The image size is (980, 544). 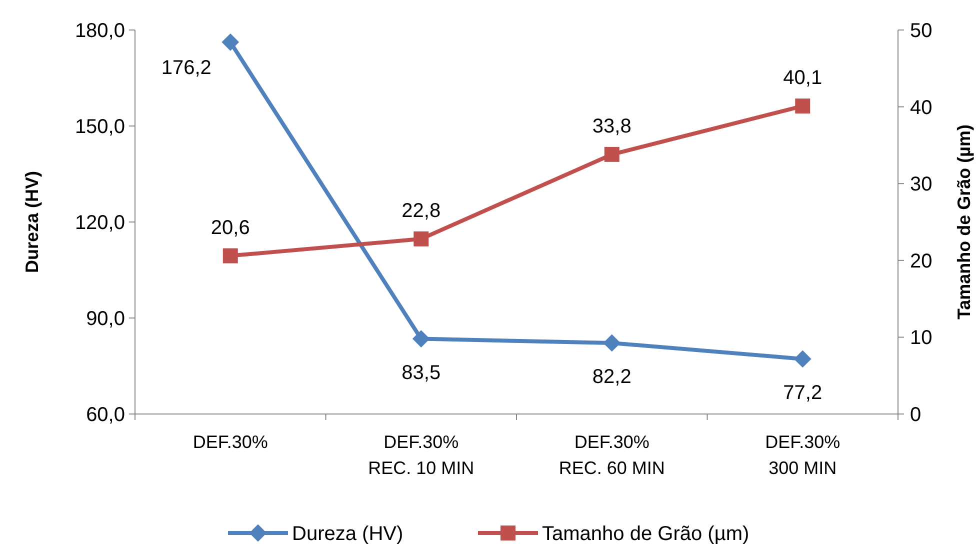 What do you see at coordinates (921, 31) in the screenshot?
I see `y2-tick-label: 50` at bounding box center [921, 31].